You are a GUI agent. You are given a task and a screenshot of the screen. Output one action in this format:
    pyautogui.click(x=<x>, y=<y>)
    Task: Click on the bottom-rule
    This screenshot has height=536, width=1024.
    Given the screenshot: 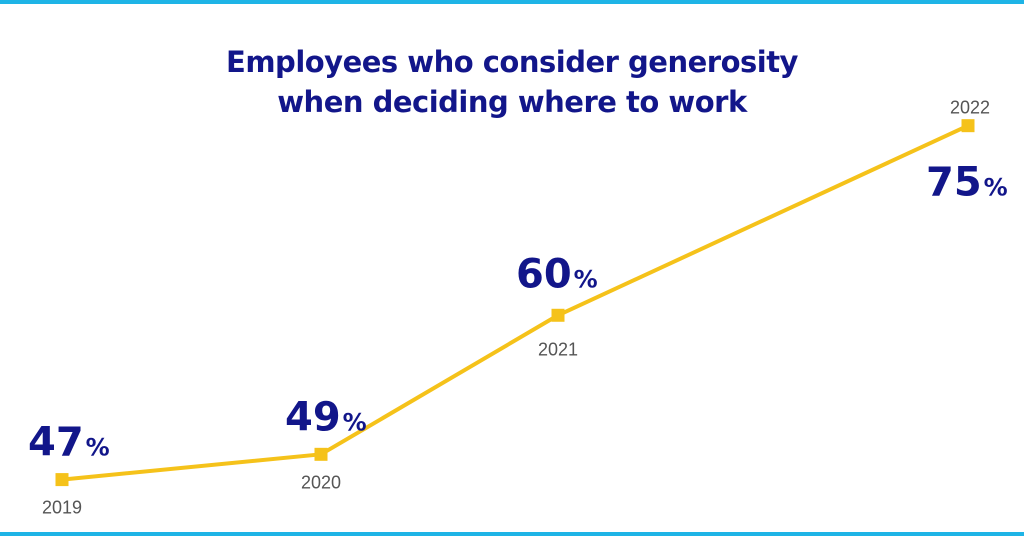 What is the action you would take?
    pyautogui.click(x=512, y=534)
    